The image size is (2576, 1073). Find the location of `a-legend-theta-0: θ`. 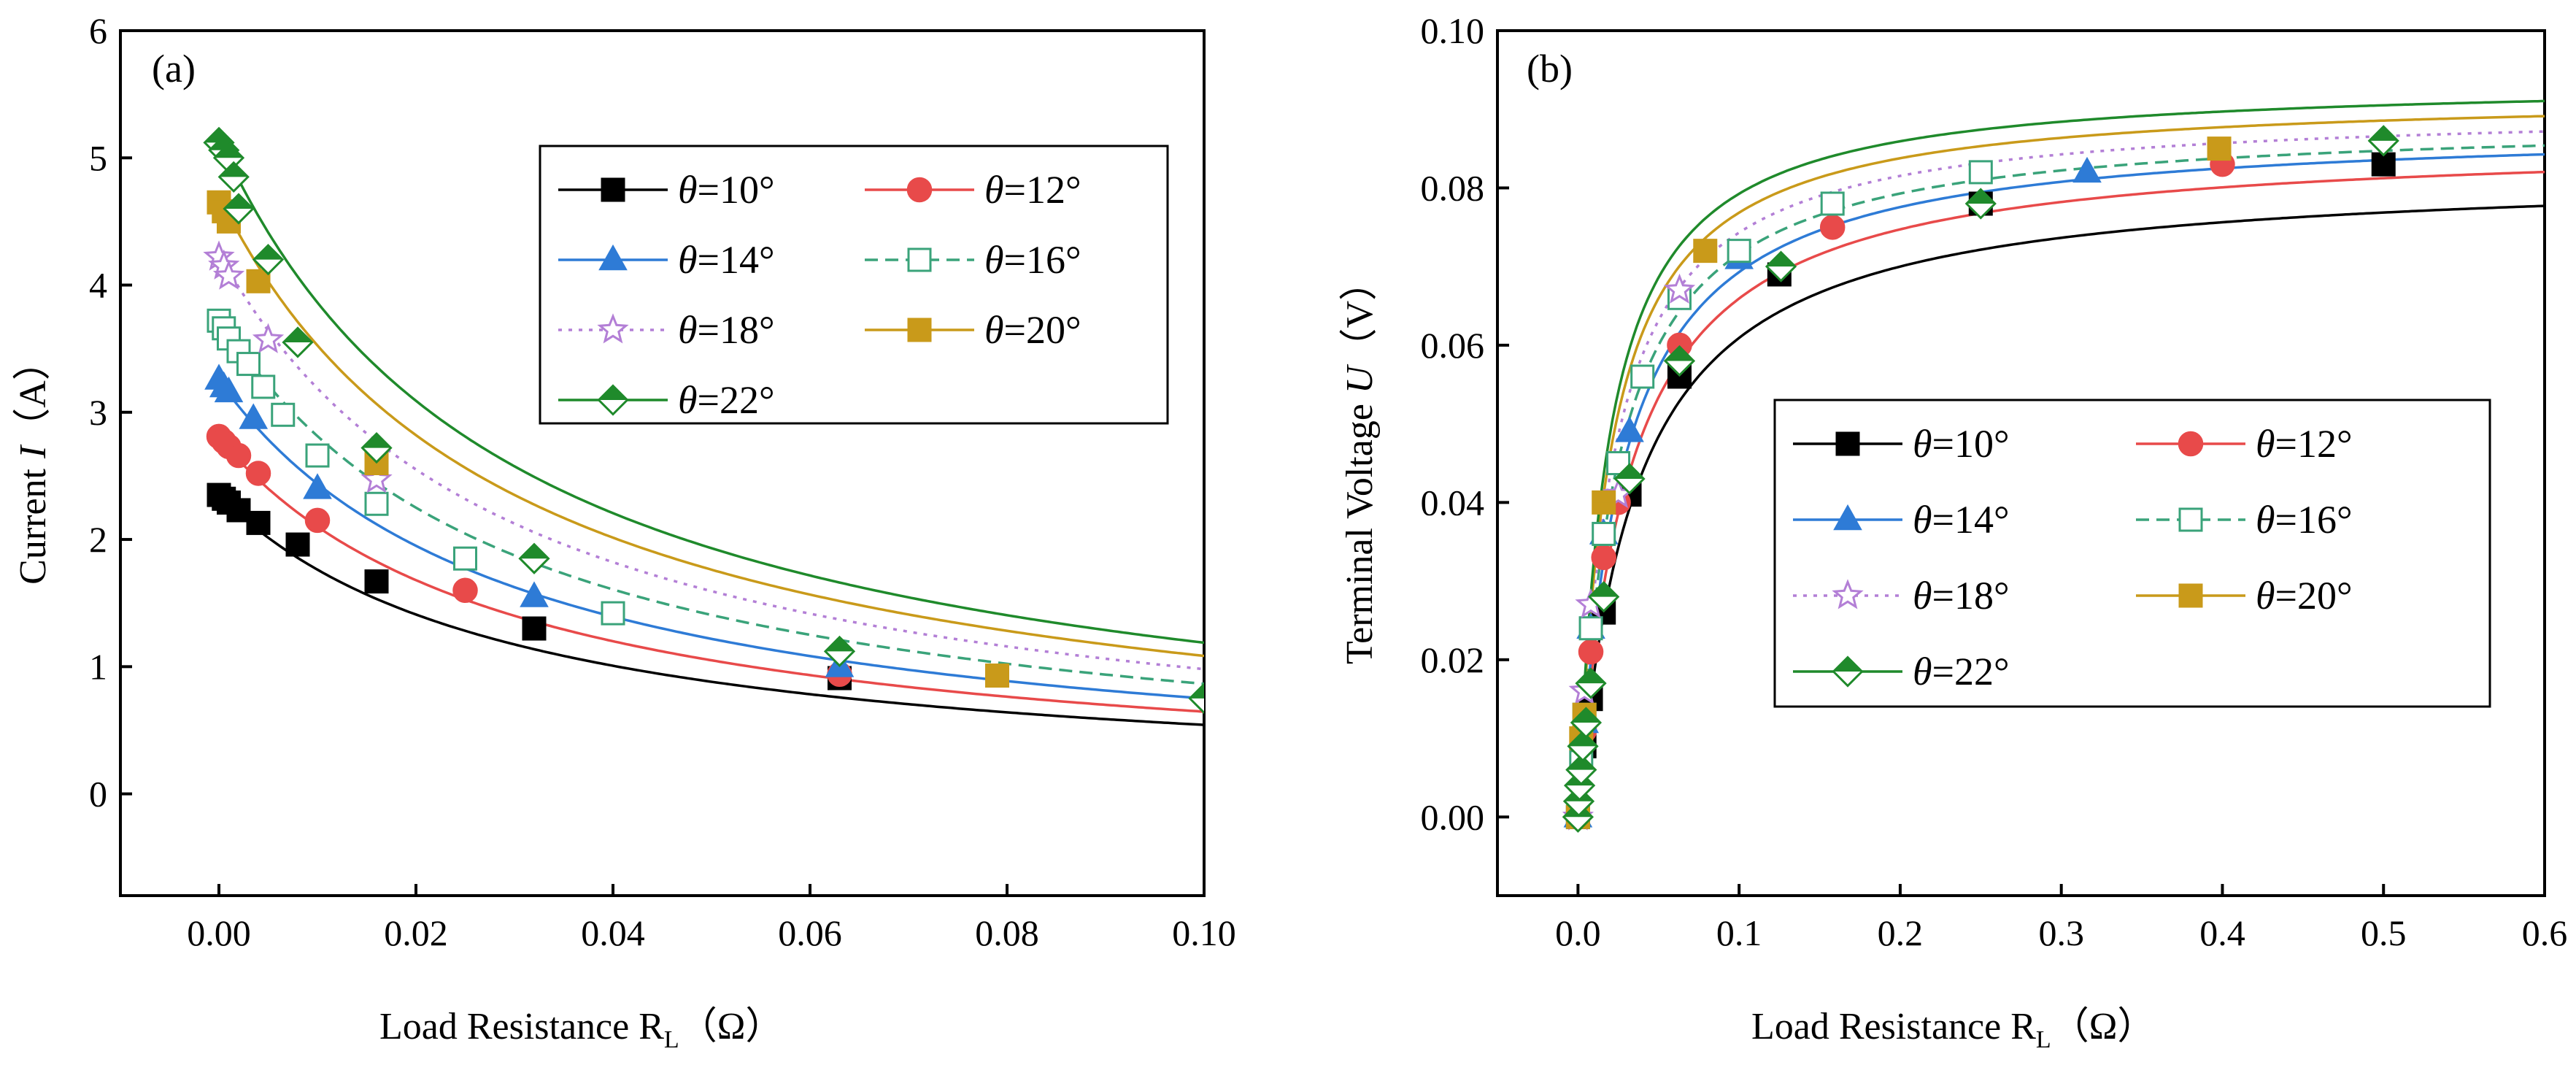

a-legend-theta-0: θ is located at coordinates (688, 190).